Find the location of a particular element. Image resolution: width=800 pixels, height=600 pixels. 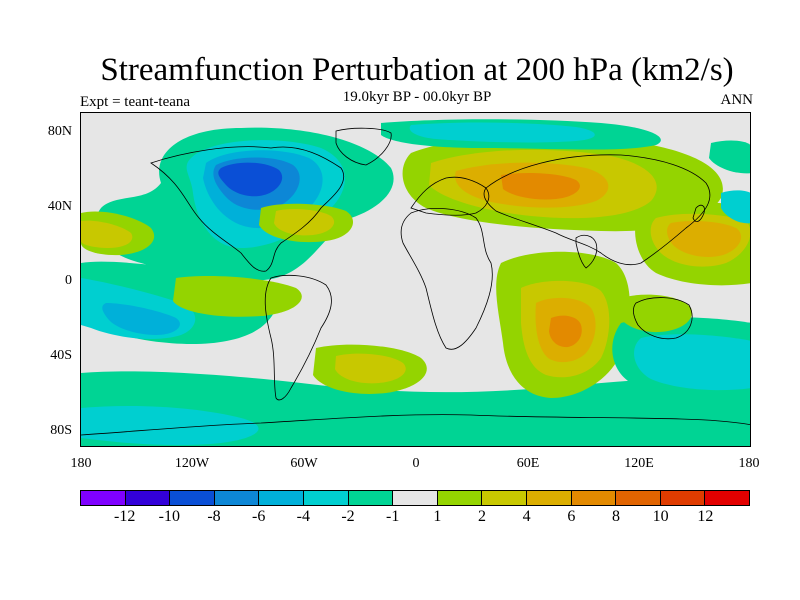

lon-label-180e: 180 is located at coordinates (749, 463).